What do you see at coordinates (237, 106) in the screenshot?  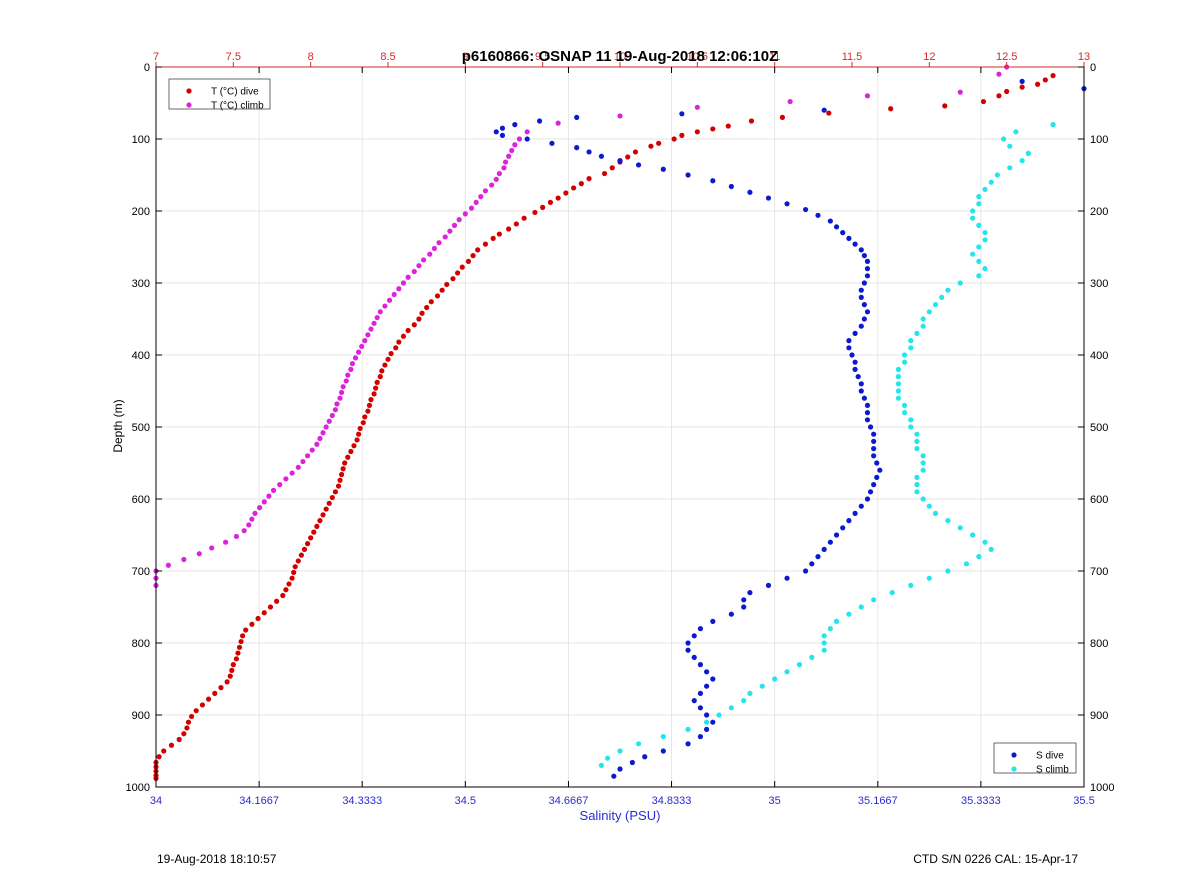 I see `legend-entry-label: T (°C) climb` at bounding box center [237, 106].